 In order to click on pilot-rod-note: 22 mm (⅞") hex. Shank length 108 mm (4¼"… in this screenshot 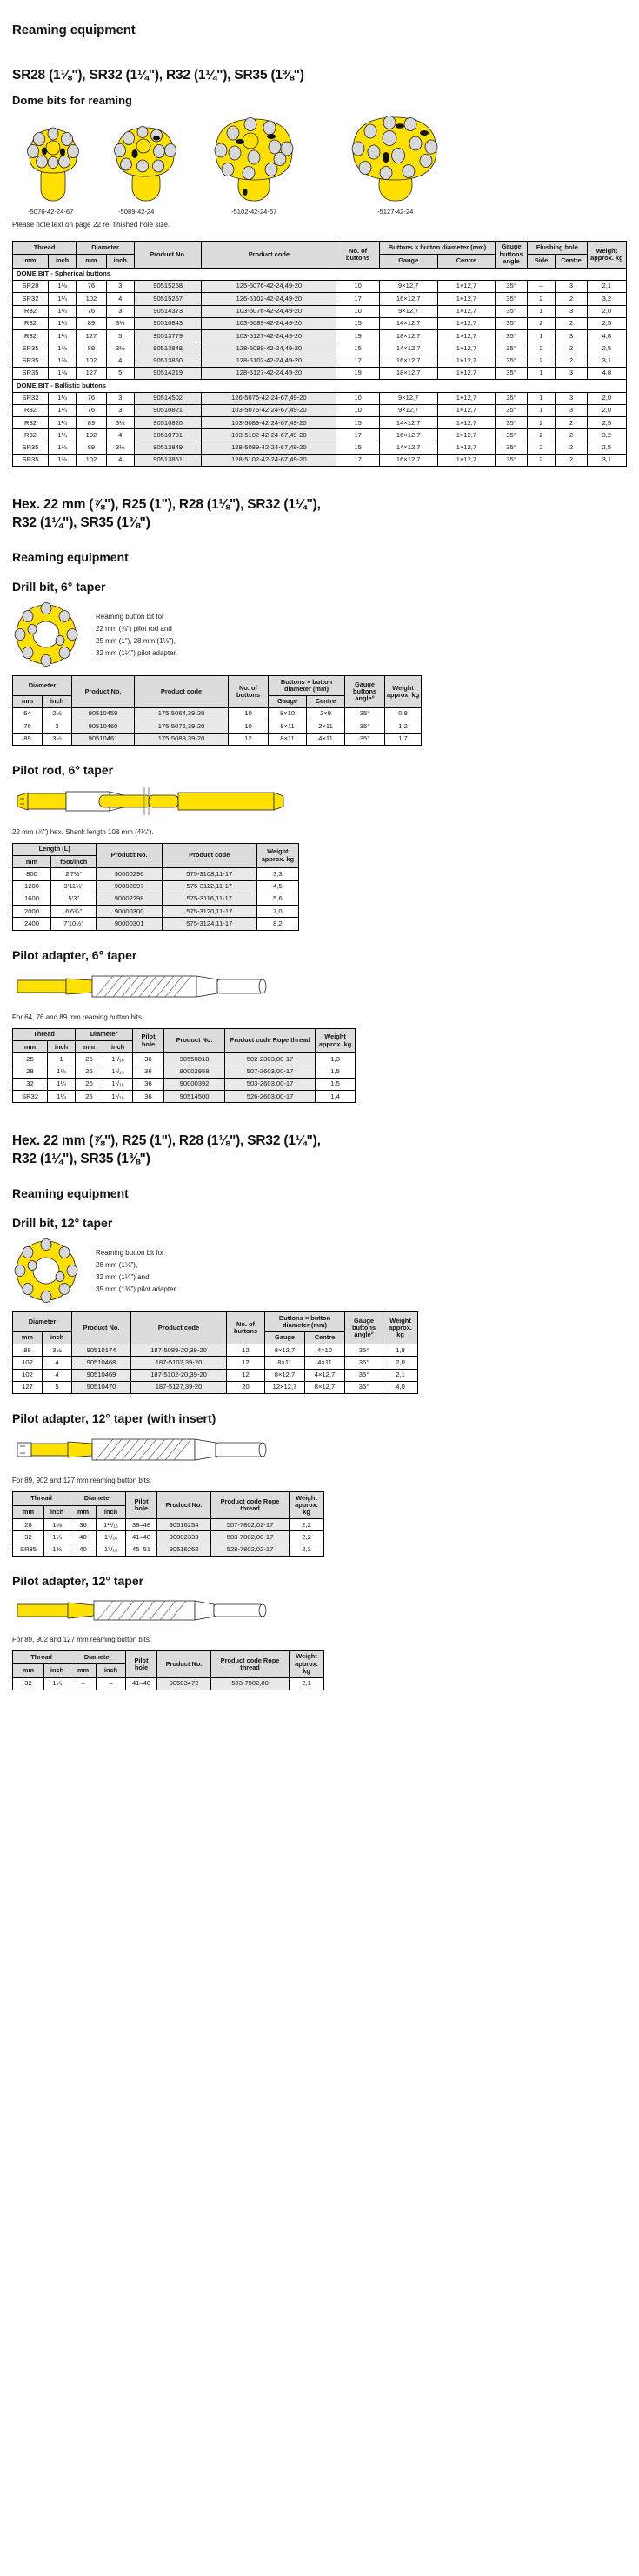, I will do `click(83, 832)`.